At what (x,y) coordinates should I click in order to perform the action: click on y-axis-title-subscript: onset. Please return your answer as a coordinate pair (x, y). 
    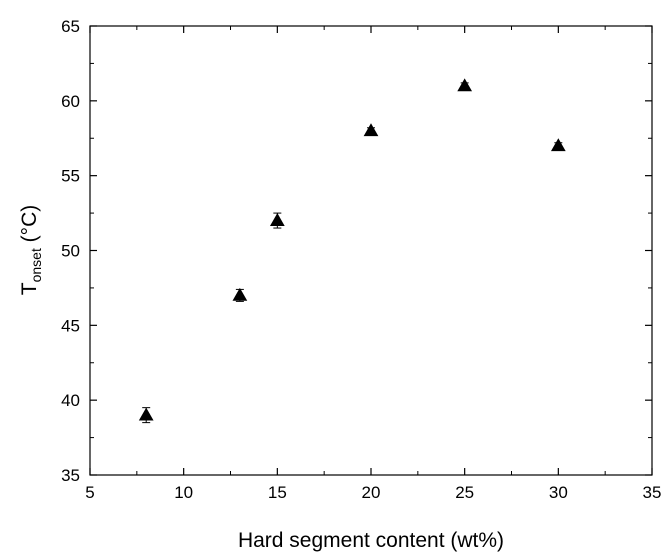
    Looking at the image, I should click on (36, 265).